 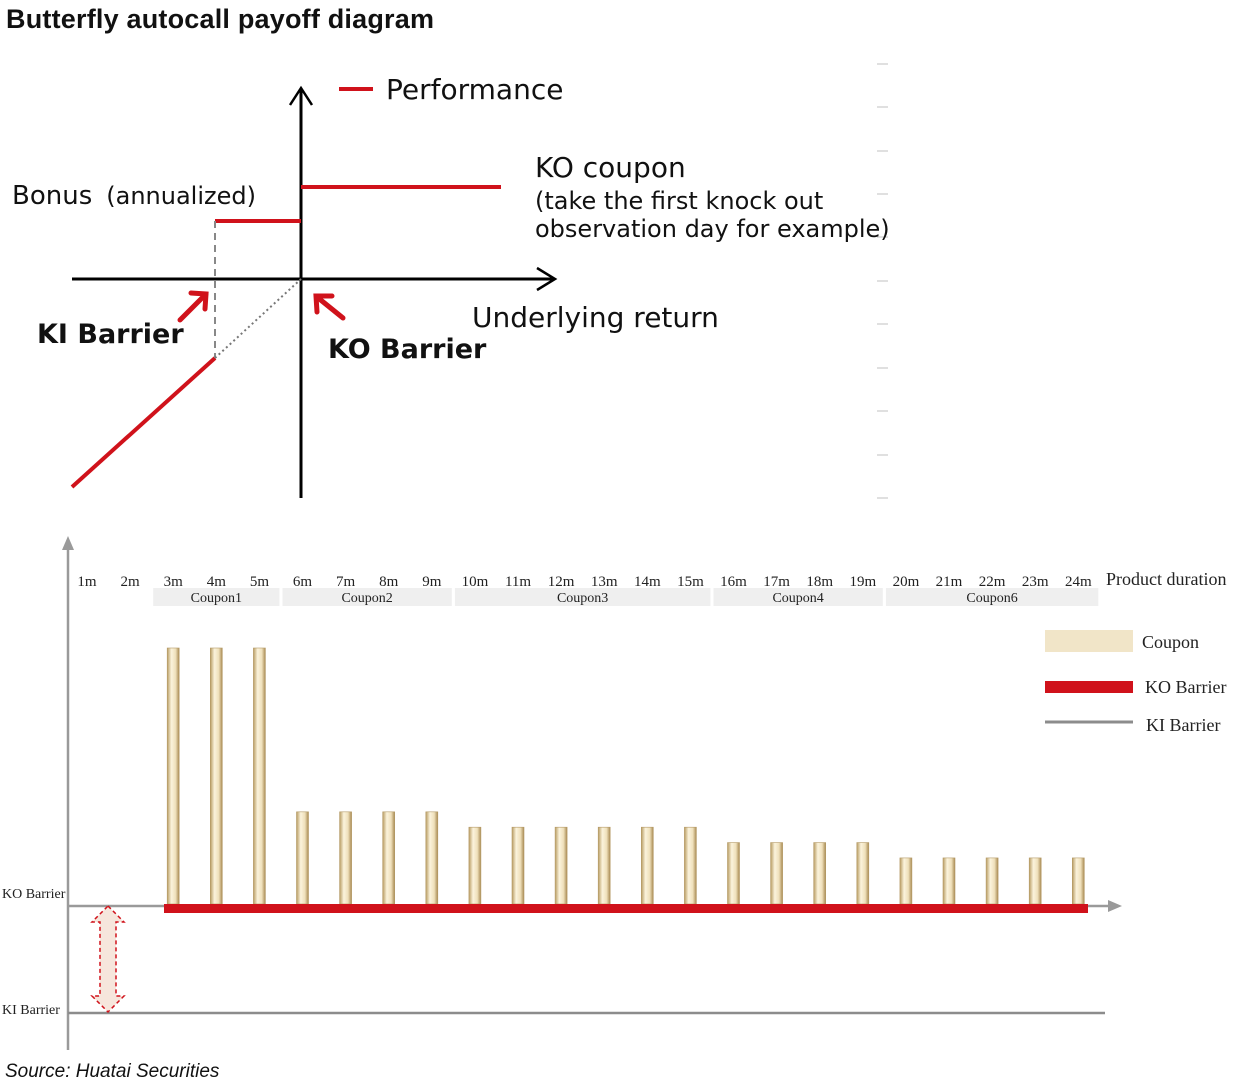 I want to click on coupon-group-label: Coupon2, so click(x=366, y=598).